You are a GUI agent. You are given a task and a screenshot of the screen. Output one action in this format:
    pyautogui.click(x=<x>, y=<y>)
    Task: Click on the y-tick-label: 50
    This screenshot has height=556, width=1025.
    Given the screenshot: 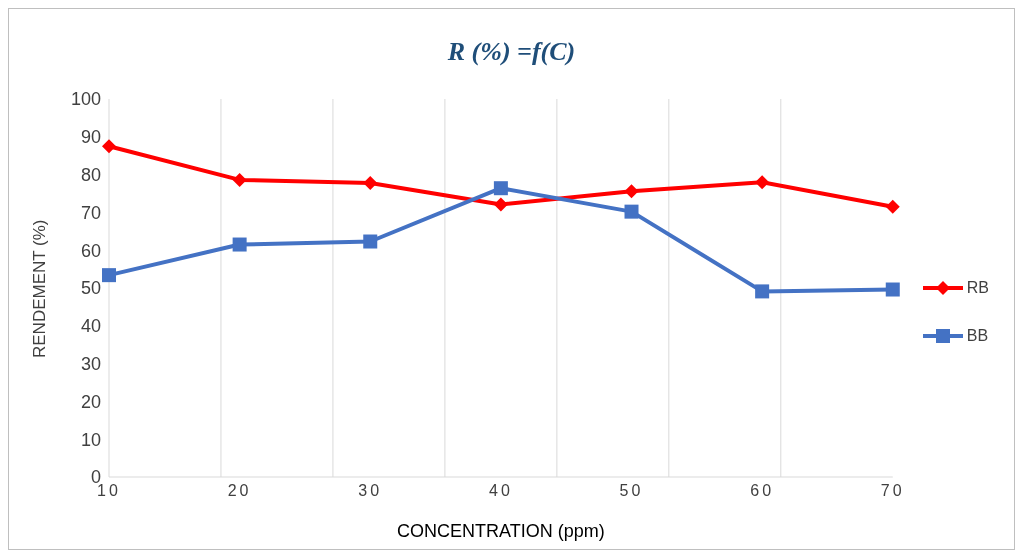 What is the action you would take?
    pyautogui.click(x=90, y=288)
    